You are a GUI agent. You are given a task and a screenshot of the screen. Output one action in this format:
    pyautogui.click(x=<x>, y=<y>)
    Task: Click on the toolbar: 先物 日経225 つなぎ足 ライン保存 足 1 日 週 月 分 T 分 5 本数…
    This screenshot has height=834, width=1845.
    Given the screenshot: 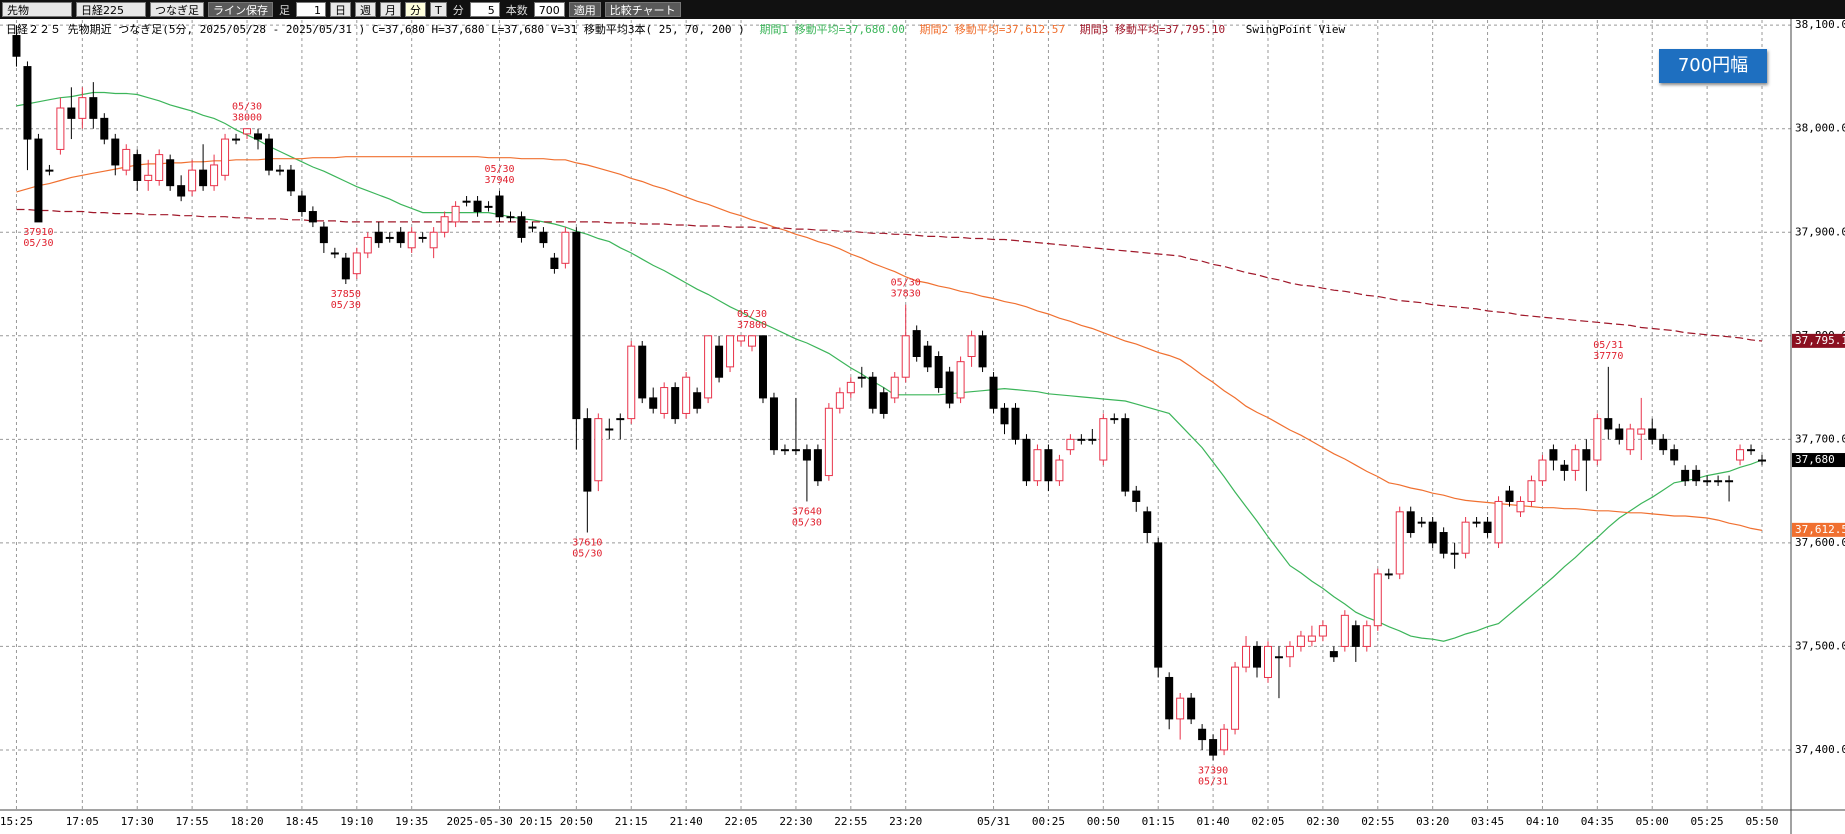 What is the action you would take?
    pyautogui.click(x=922, y=9)
    